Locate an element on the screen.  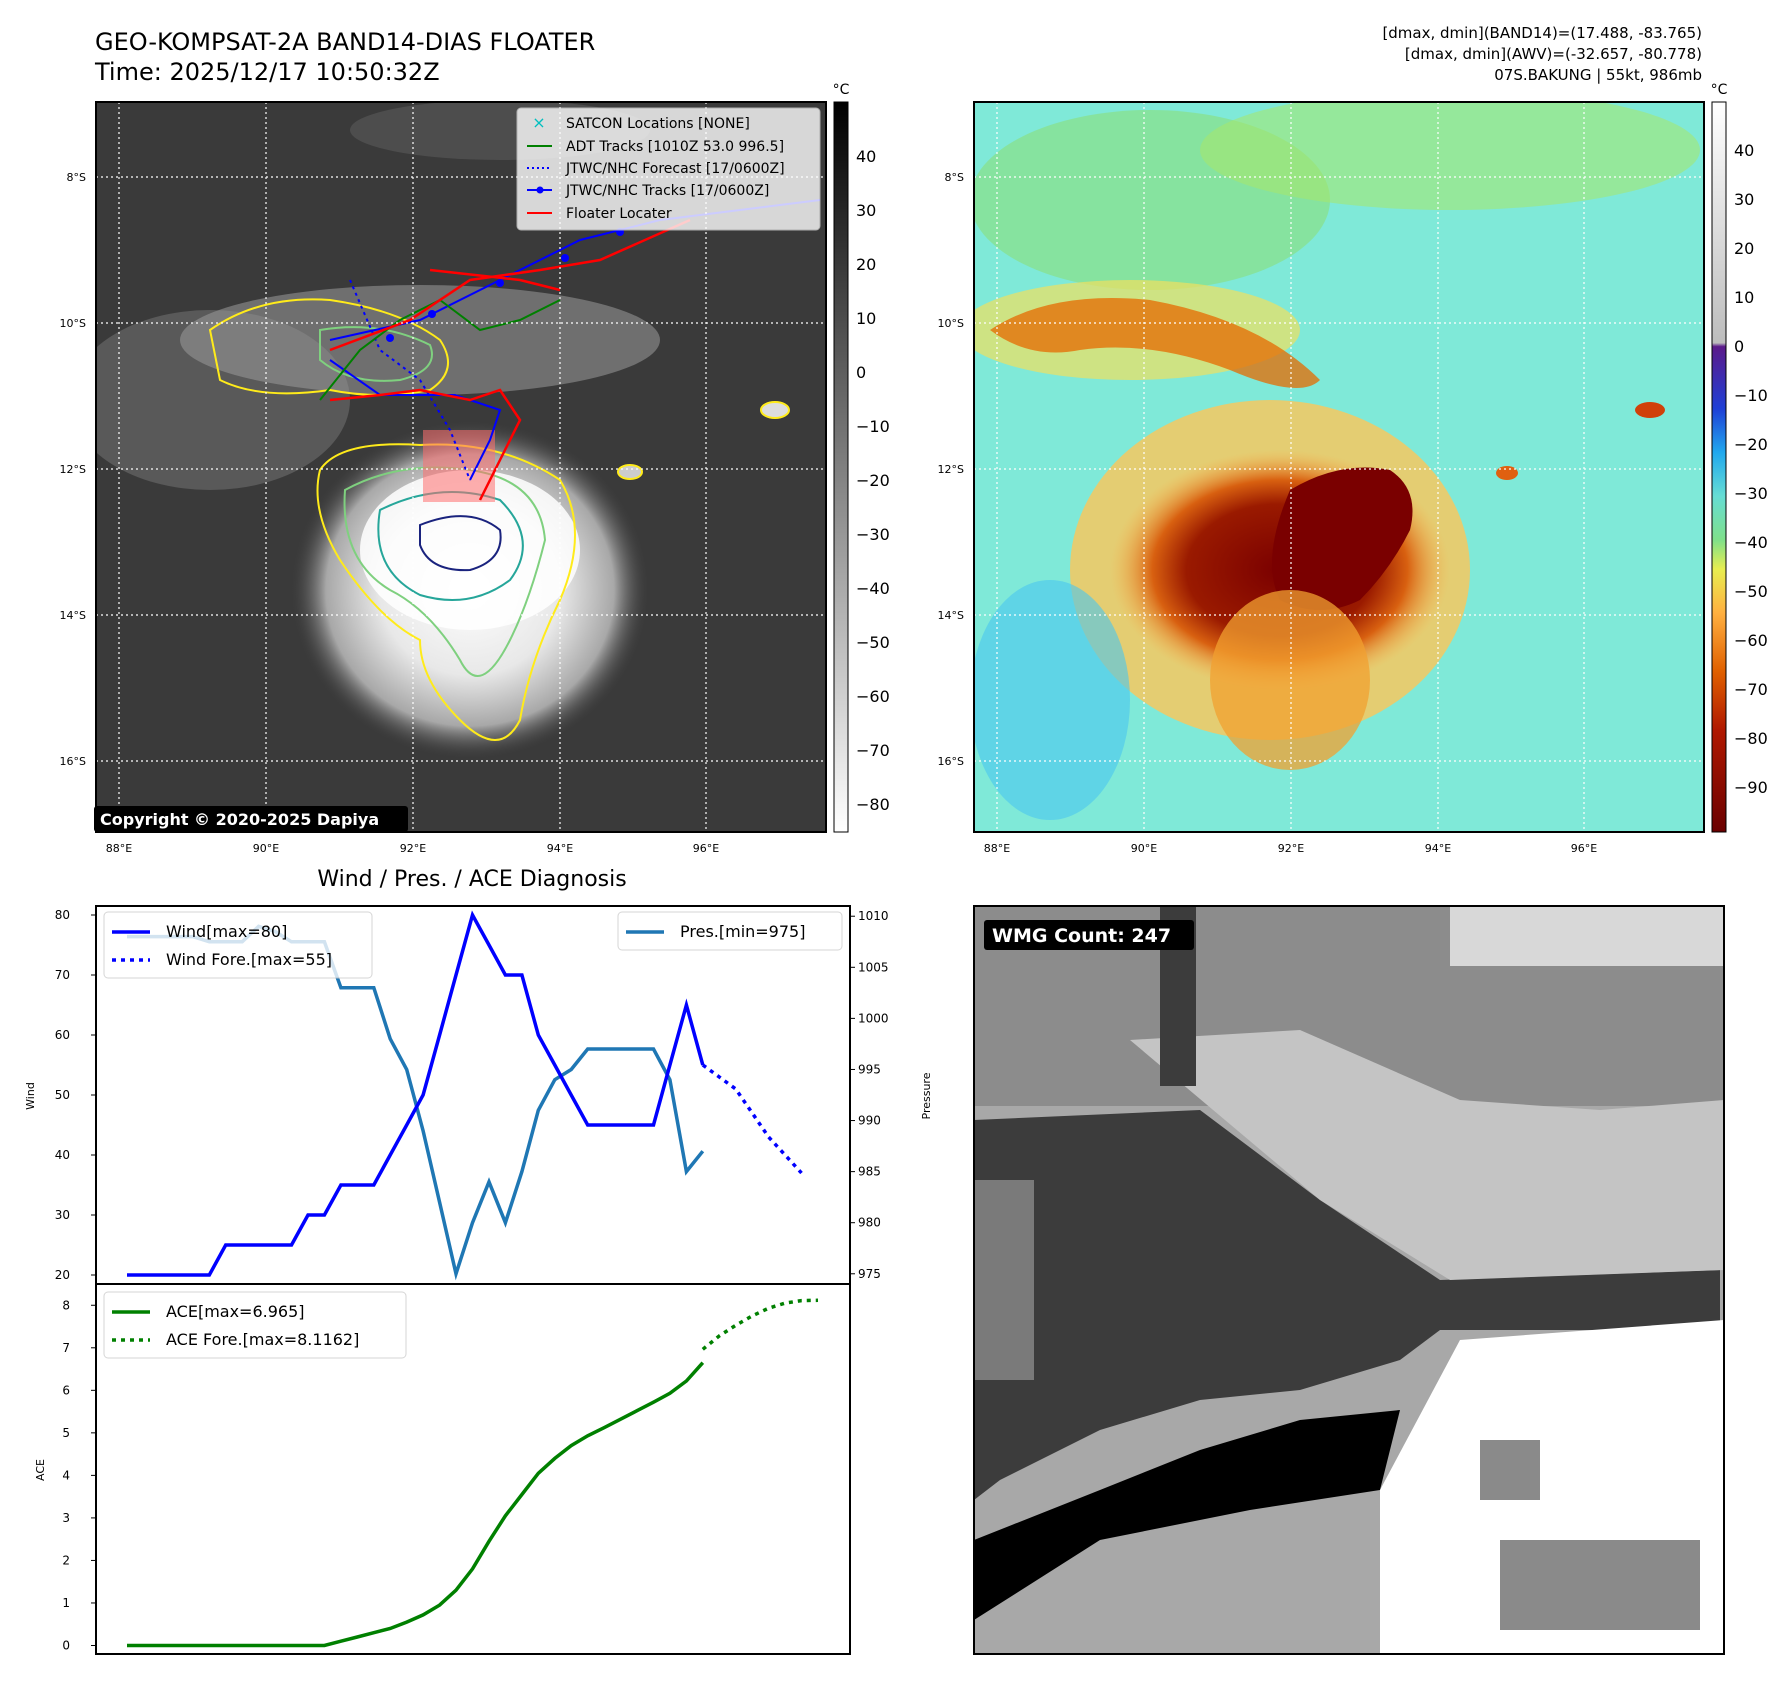
info-line-3: 07S.BAKUNG | 55kt, 986mb is located at coordinates (1598, 75).